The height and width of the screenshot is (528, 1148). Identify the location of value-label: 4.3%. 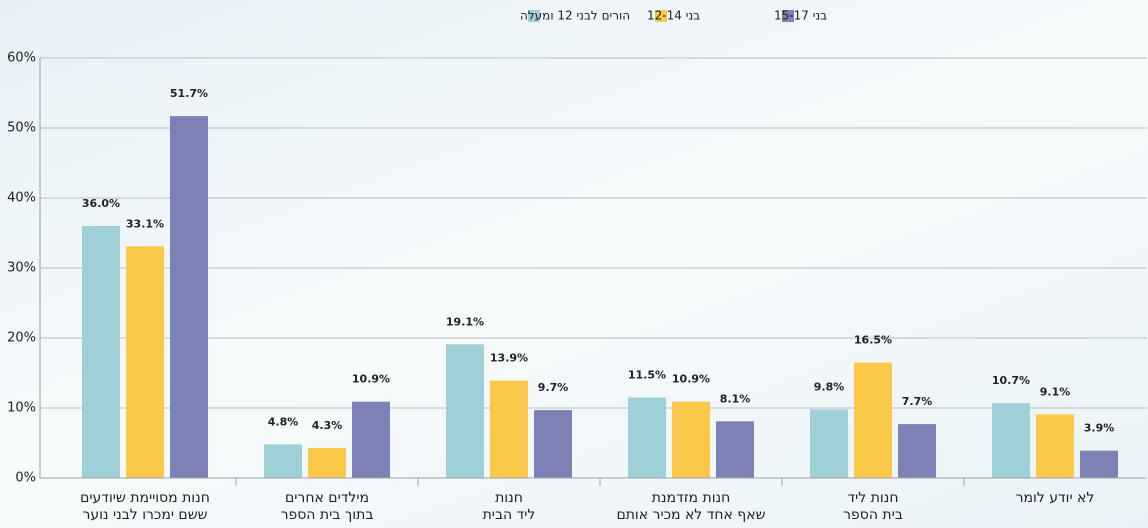
(327, 425).